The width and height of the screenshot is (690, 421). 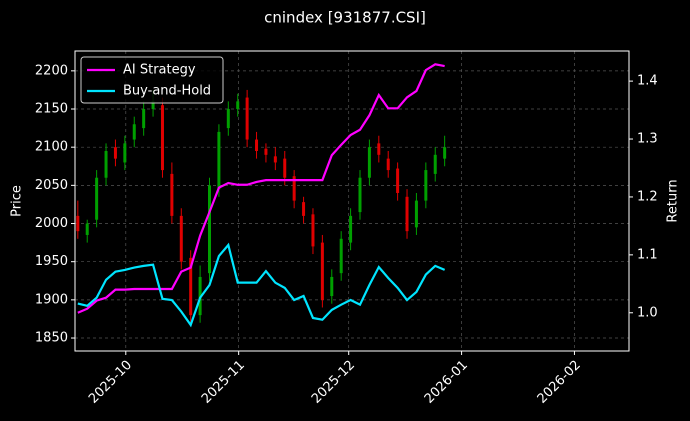 What do you see at coordinates (110, 382) in the screenshot?
I see `x-tick-label: 2025-10` at bounding box center [110, 382].